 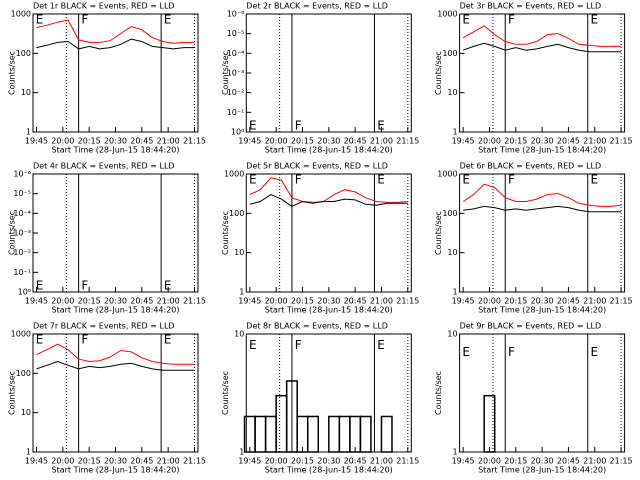 What do you see at coordinates (22, 174) in the screenshot?
I see `y-tick-label: 10⁻⁶` at bounding box center [22, 174].